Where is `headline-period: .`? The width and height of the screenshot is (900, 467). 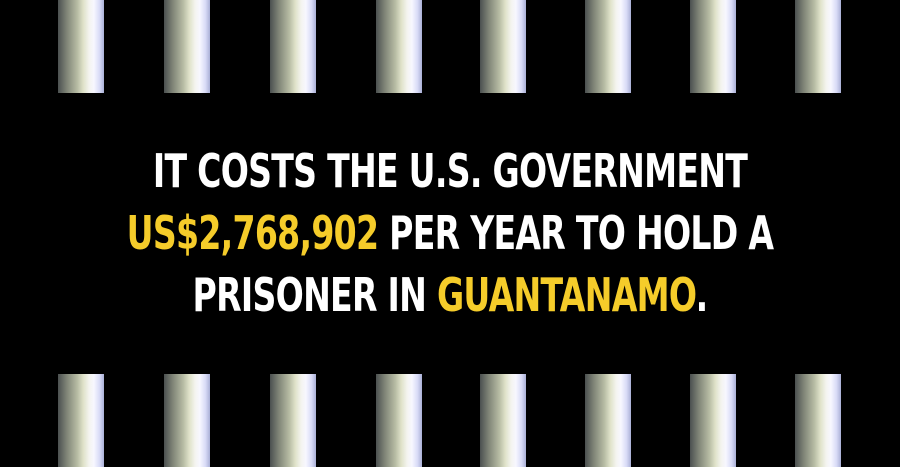
headline-period: . is located at coordinates (702, 295).